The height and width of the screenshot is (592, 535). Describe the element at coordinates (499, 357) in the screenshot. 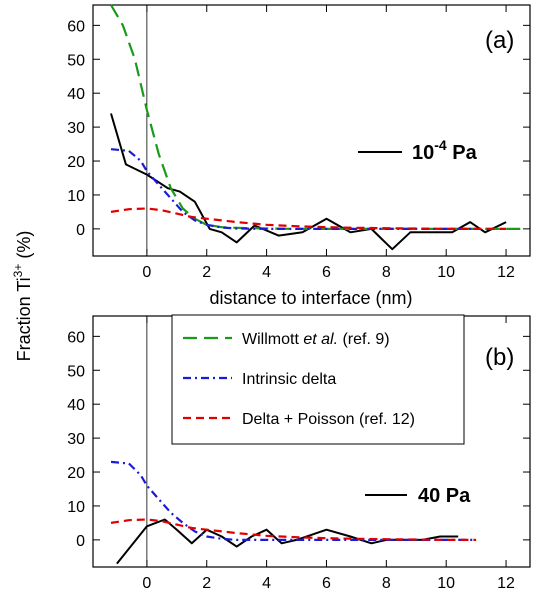

I see `panel-b-label: (b)` at that location.